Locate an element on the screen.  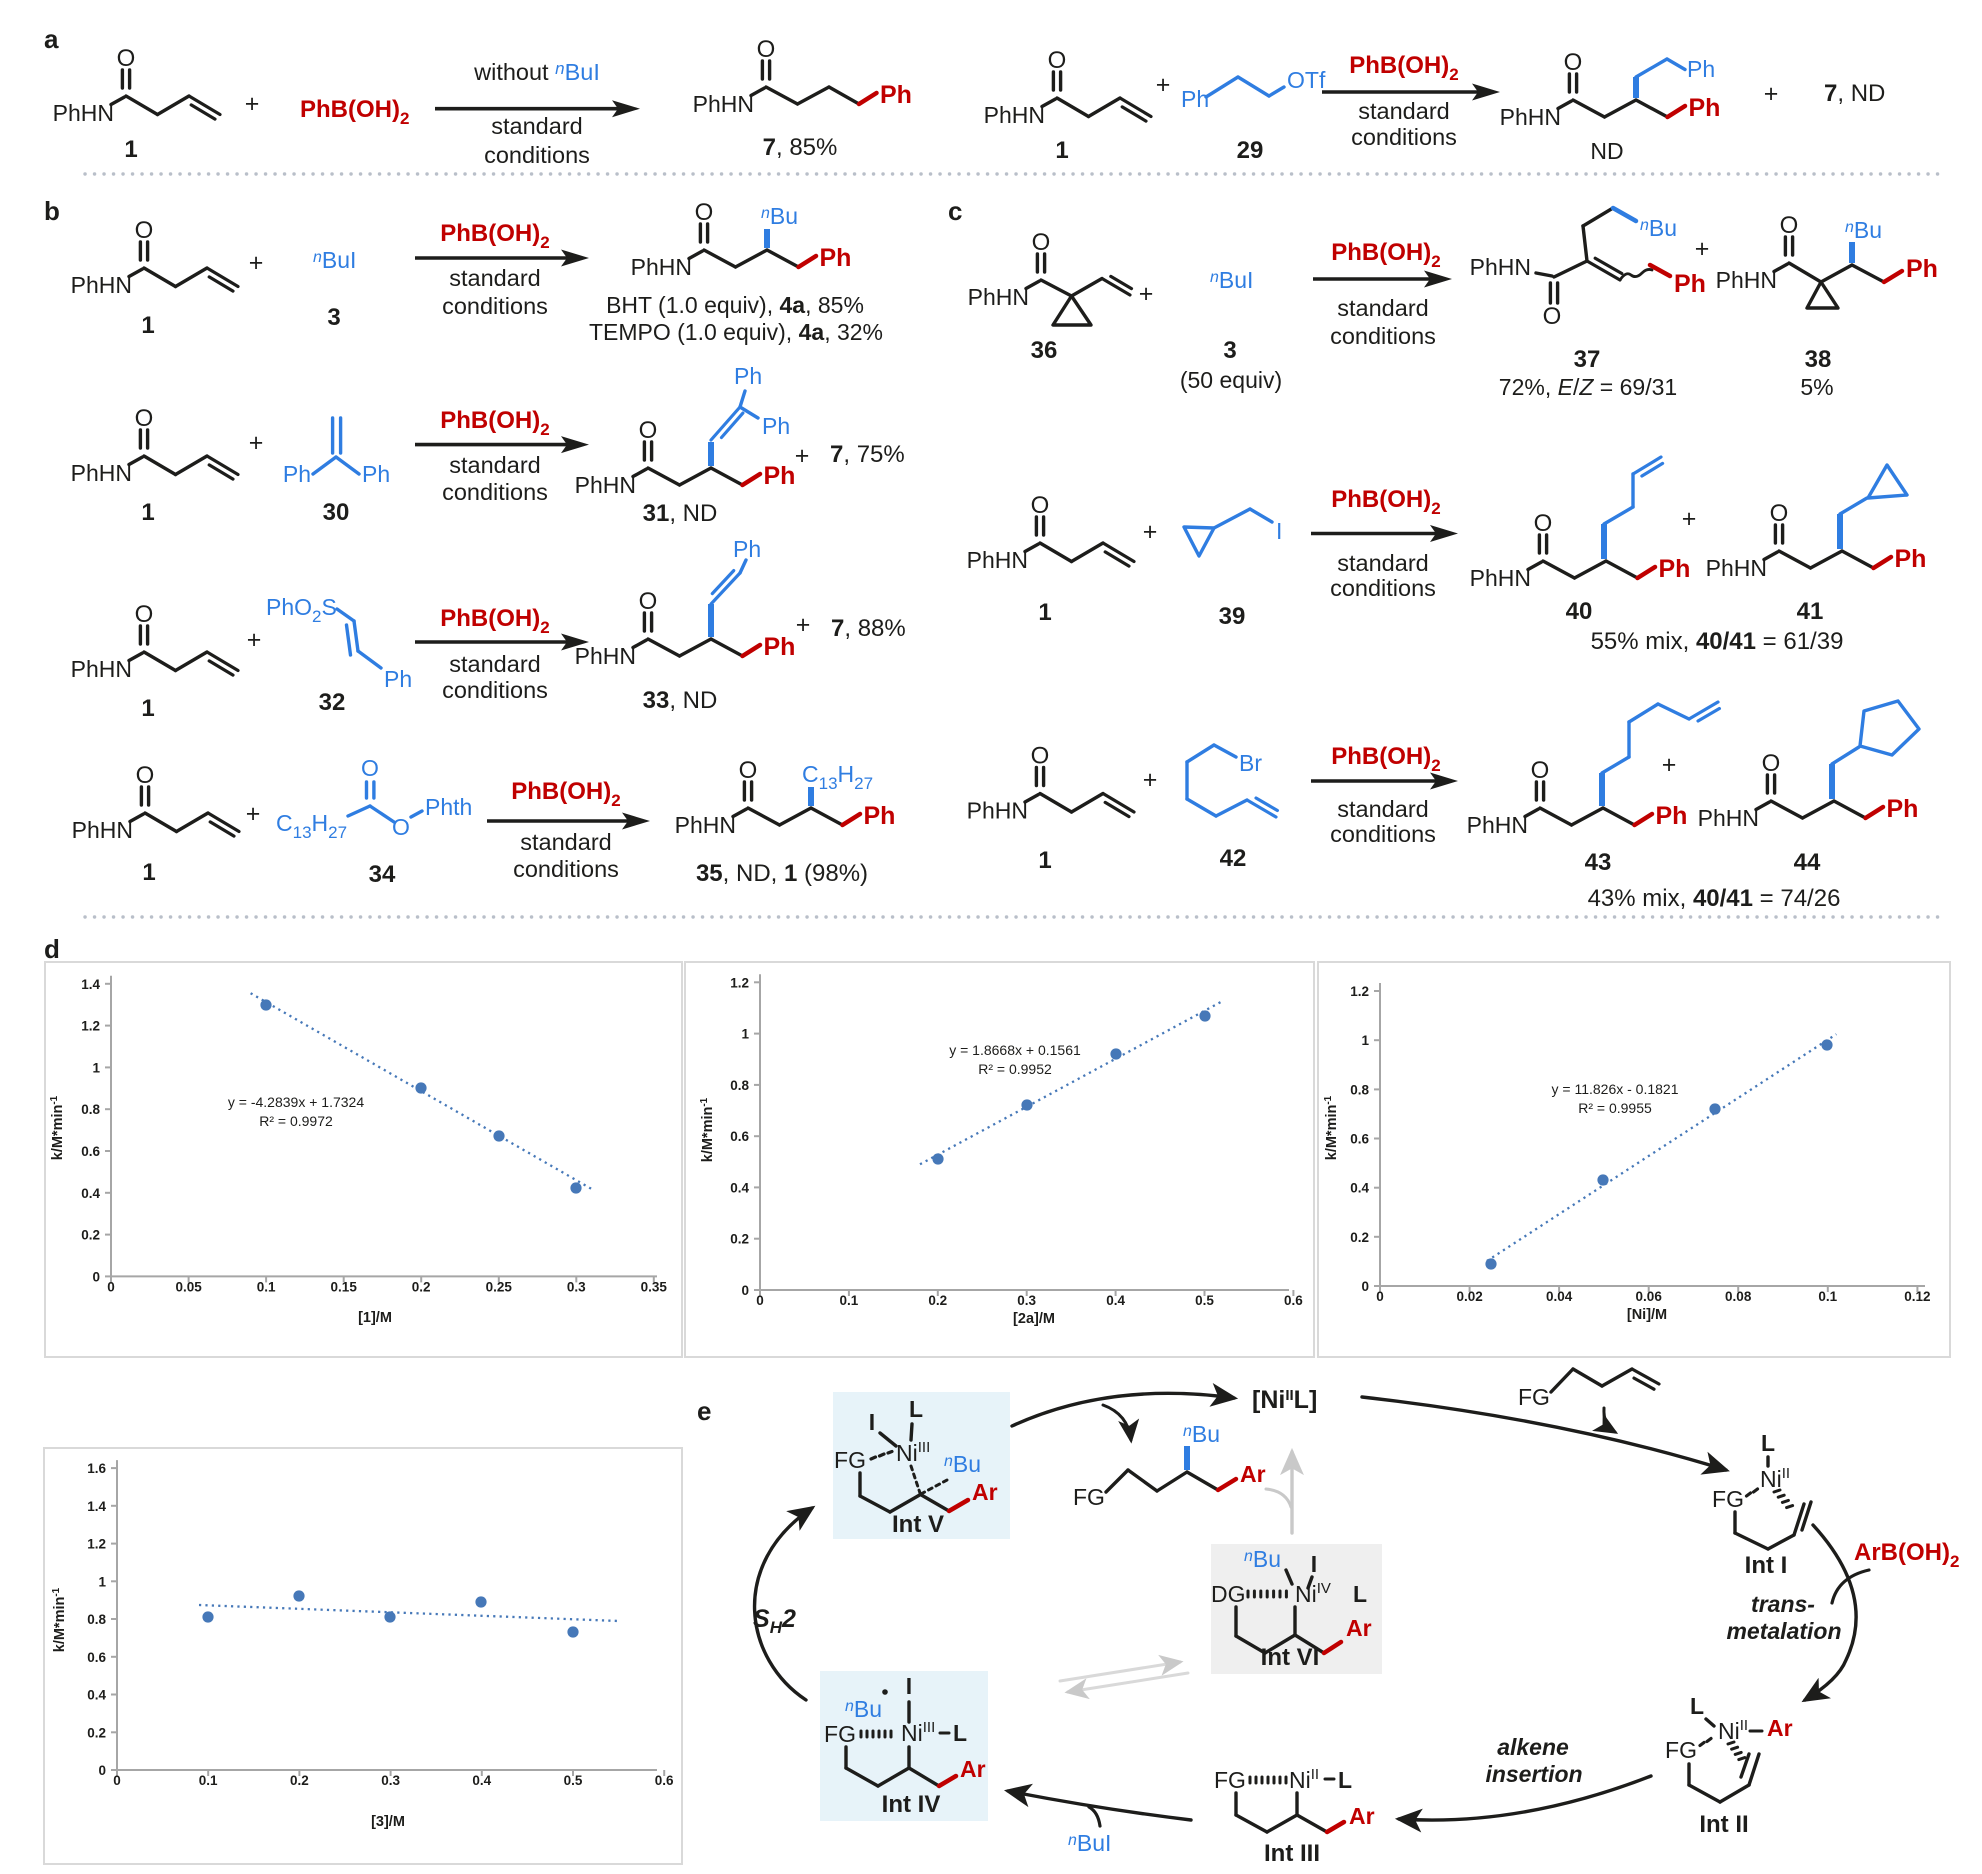
svg-text: y = 11.826x - 0.1821 is located at coordinates (1615, 1089).